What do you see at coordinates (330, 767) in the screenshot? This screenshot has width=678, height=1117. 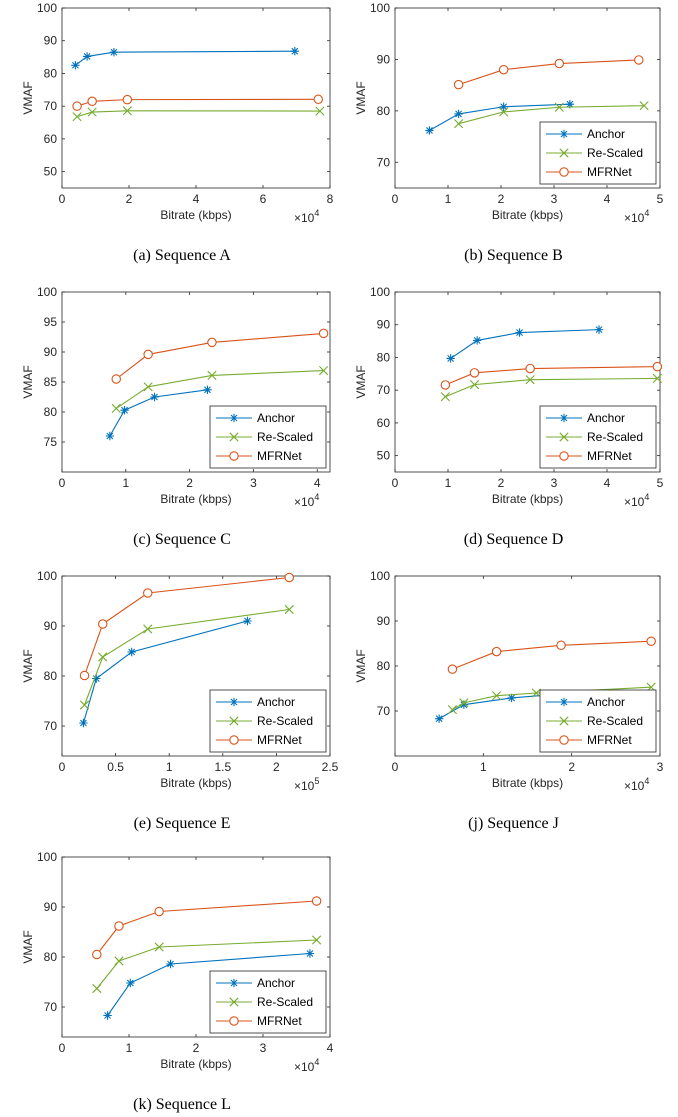 I see `x-tick-label: 2.5` at bounding box center [330, 767].